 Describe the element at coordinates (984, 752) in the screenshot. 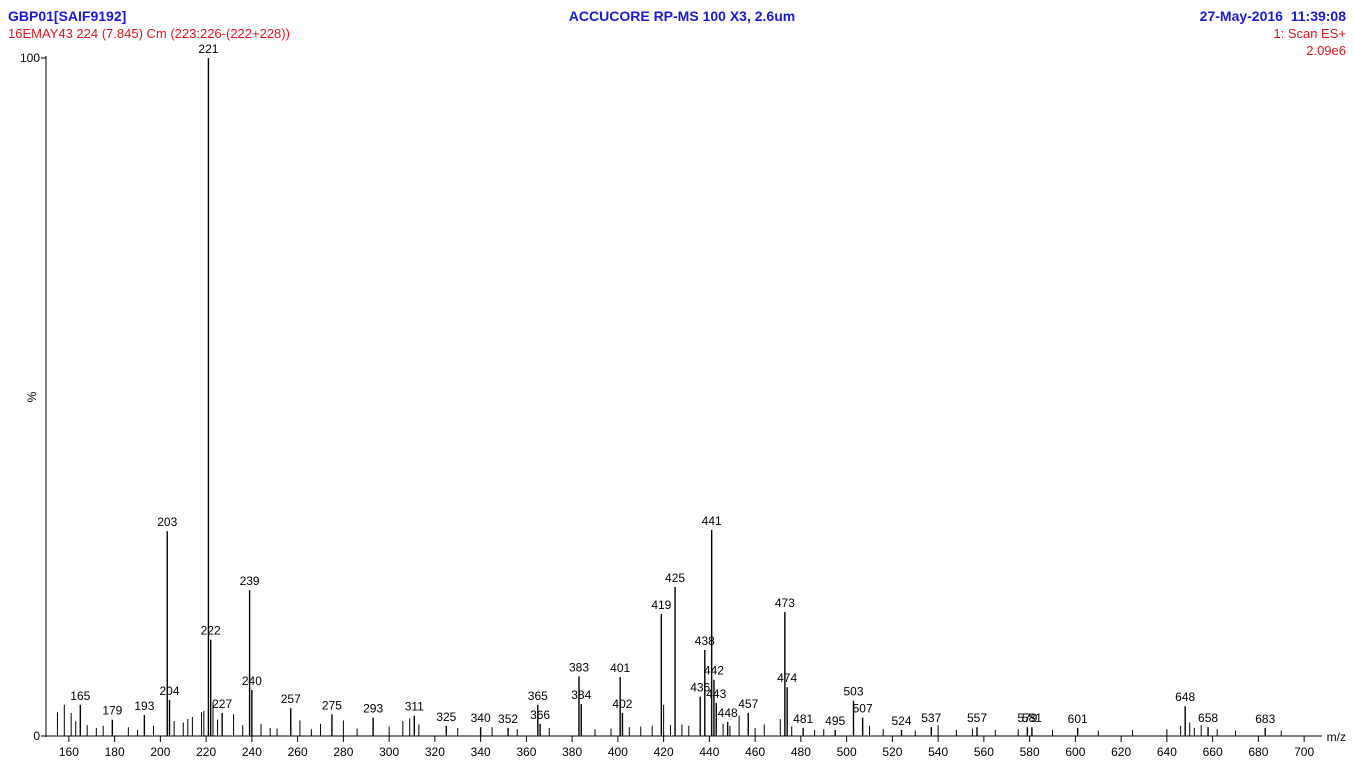

I see `x-tick-label: 560` at that location.